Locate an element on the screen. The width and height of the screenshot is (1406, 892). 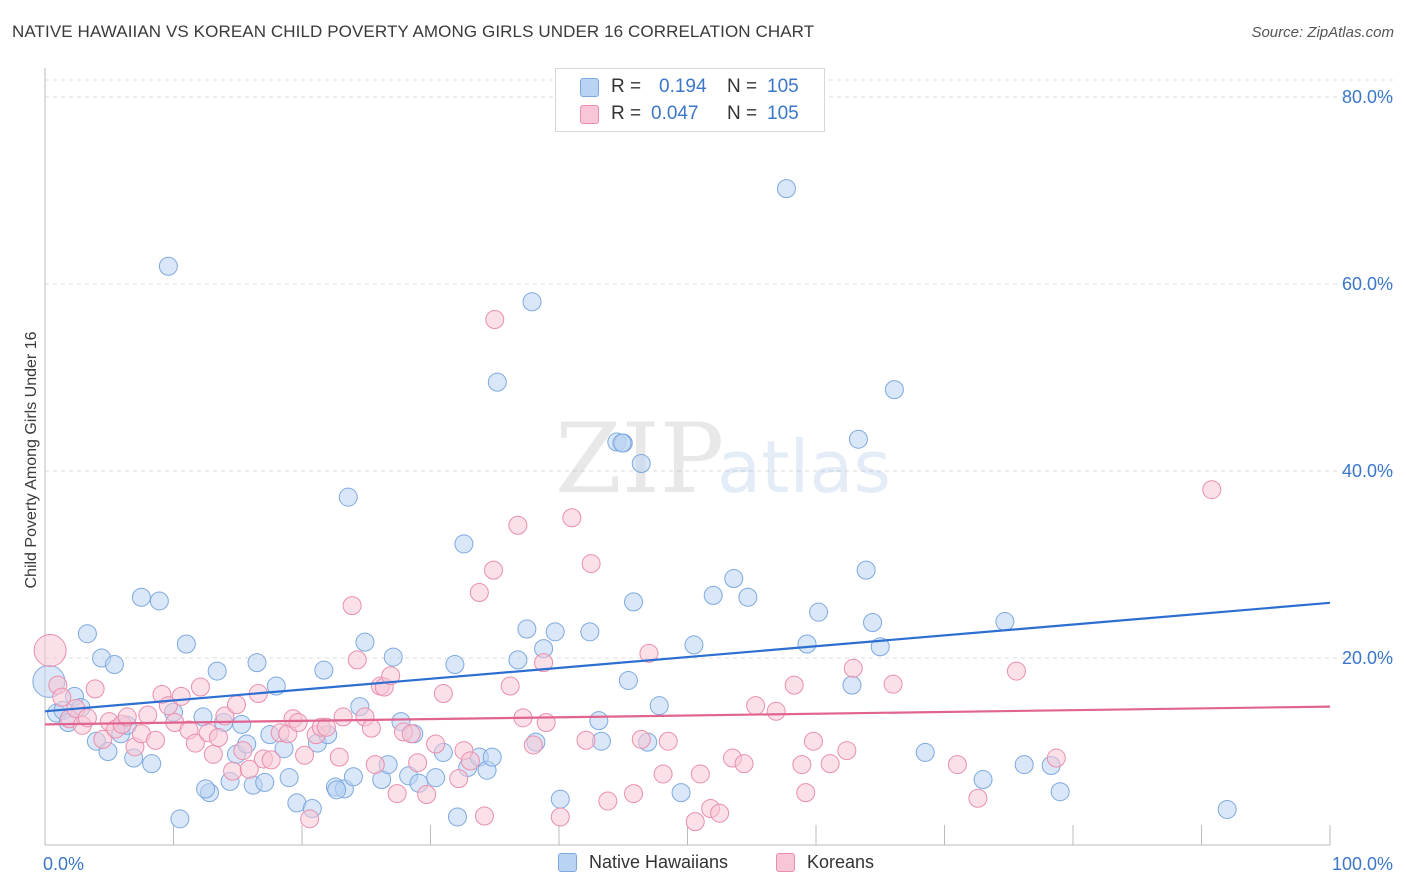
legend-r-value: 0.047 is located at coordinates (675, 113).